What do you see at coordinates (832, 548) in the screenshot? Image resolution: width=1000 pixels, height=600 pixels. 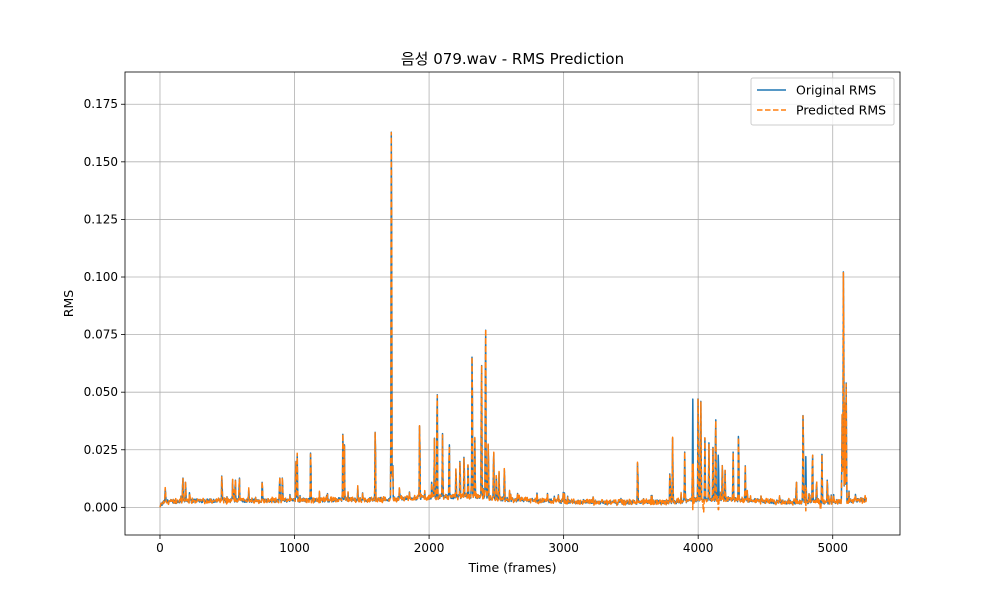 I see `x-tick-label: 5000` at bounding box center [832, 548].